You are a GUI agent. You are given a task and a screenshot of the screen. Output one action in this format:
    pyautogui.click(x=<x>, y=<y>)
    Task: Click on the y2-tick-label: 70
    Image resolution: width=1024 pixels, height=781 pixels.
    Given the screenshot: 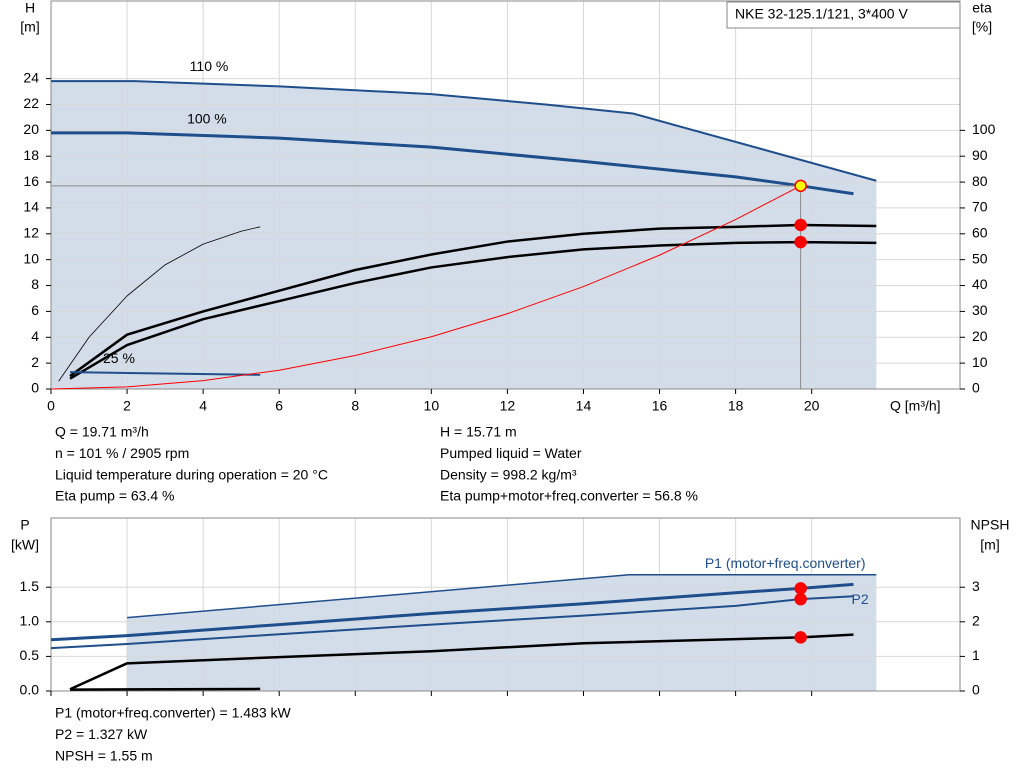 What is the action you would take?
    pyautogui.click(x=980, y=207)
    